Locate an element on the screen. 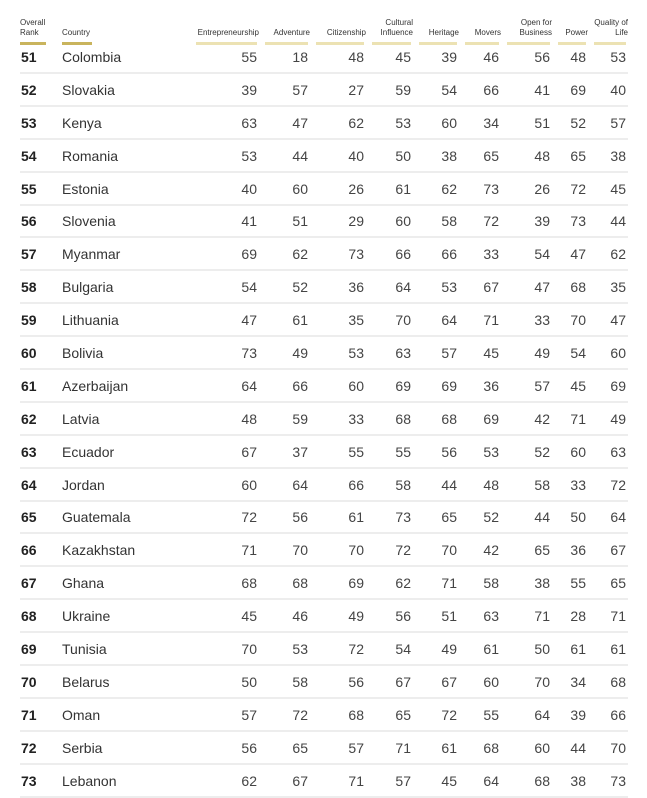 Image resolution: width=647 pixels, height=798 pixels. score-cell: 71 is located at coordinates (542, 616).